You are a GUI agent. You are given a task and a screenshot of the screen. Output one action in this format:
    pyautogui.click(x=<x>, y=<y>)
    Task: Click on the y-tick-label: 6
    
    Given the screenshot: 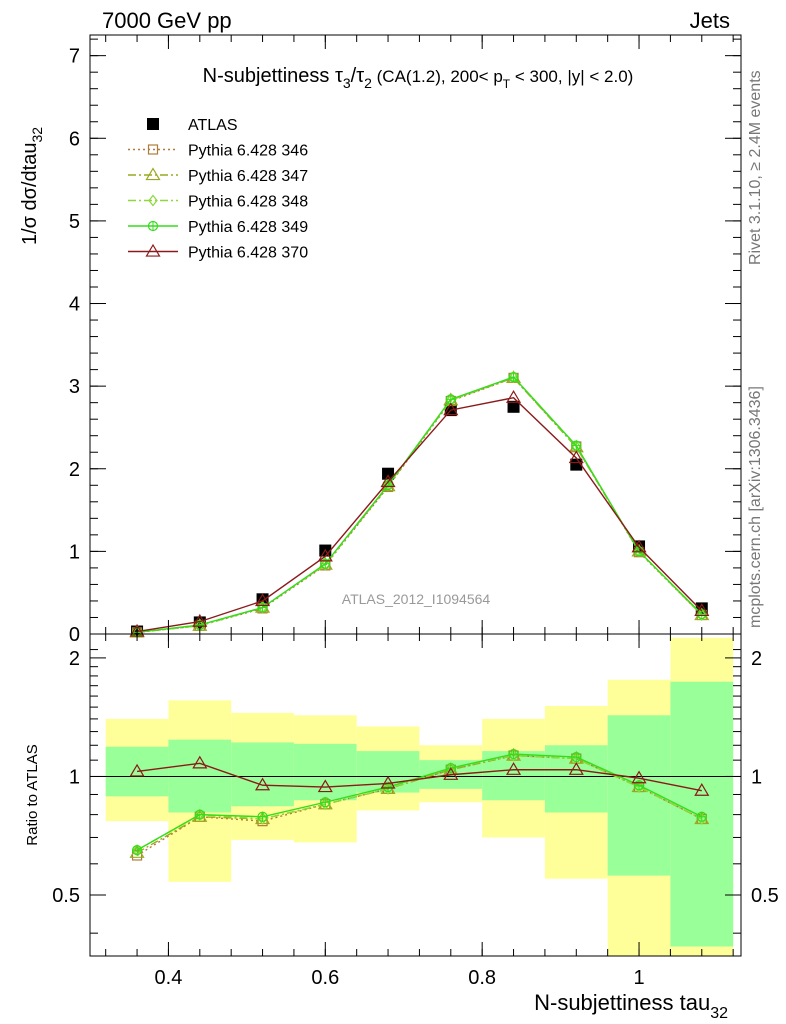 What is the action you would take?
    pyautogui.click(x=74, y=139)
    